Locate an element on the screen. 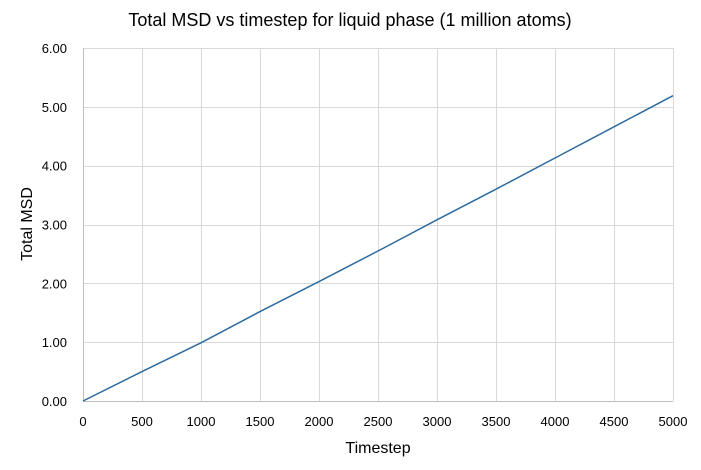 The image size is (701, 470). x-axis-tick-labels: 0 500 1000 1500 2000 2500 3000 3500 4000 4500 5000 is located at coordinates (383, 421).